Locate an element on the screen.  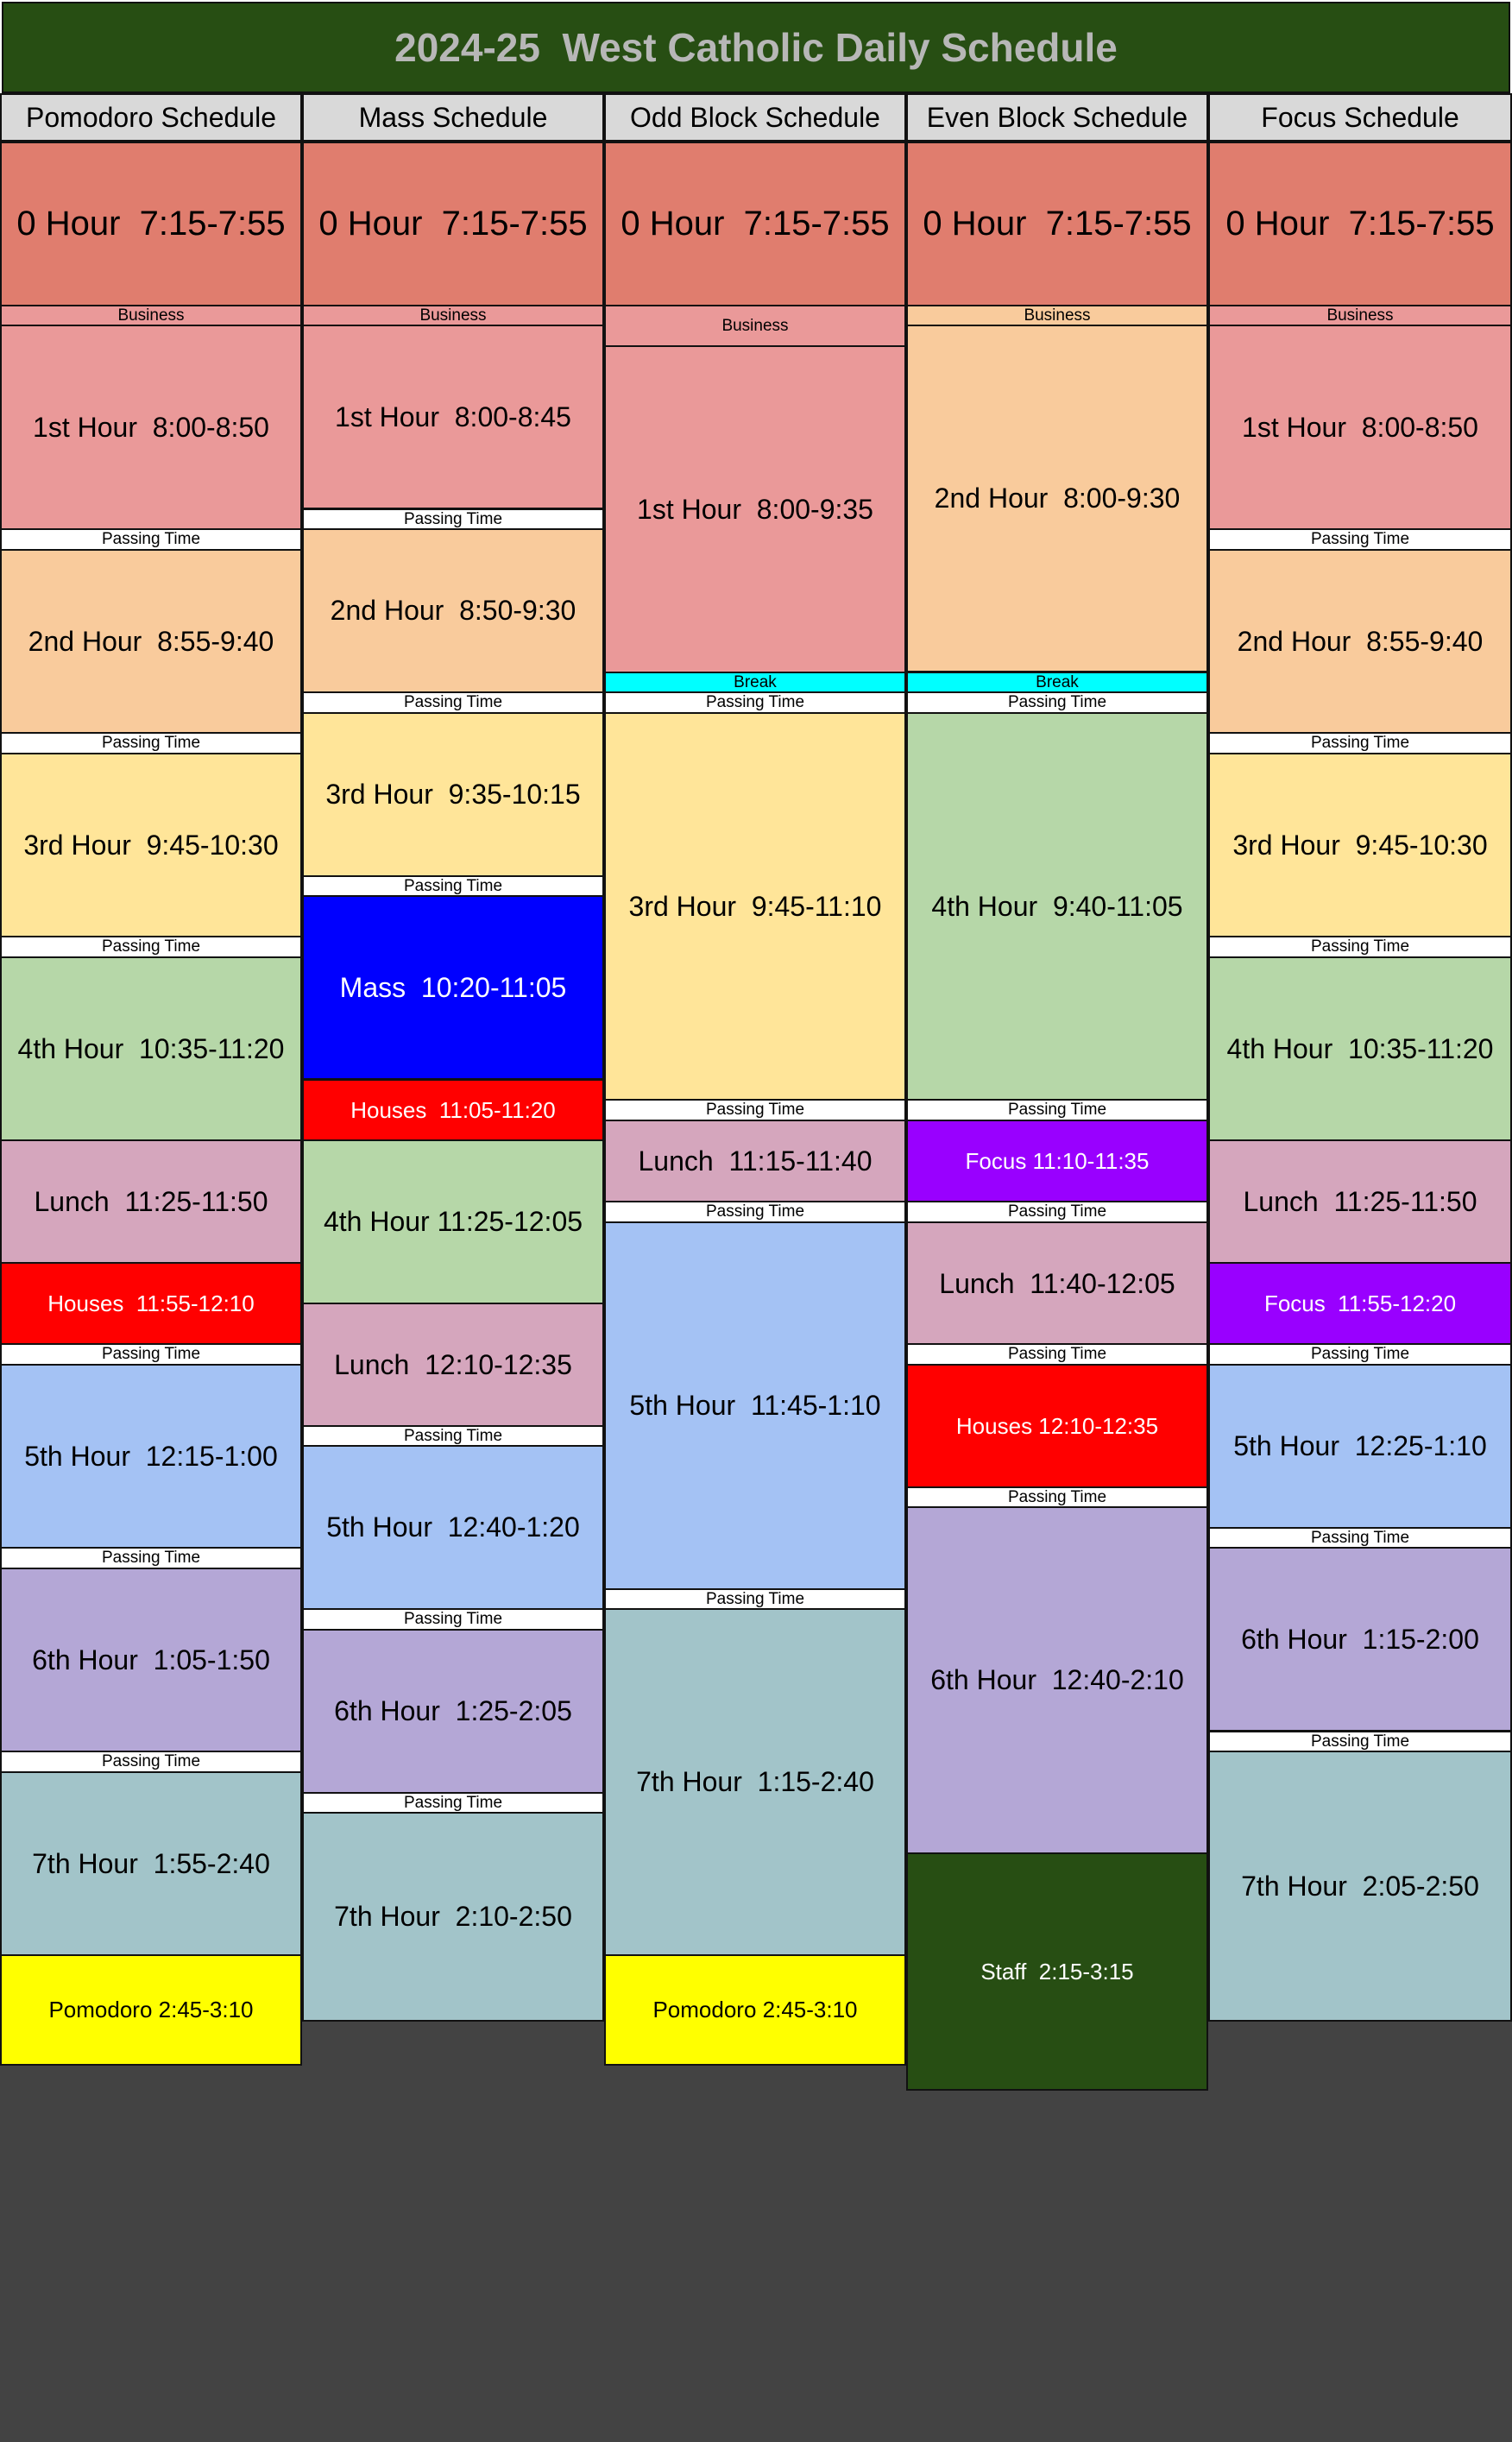
block-mass: Mass 10:20-11:05 is located at coordinates (453, 987).